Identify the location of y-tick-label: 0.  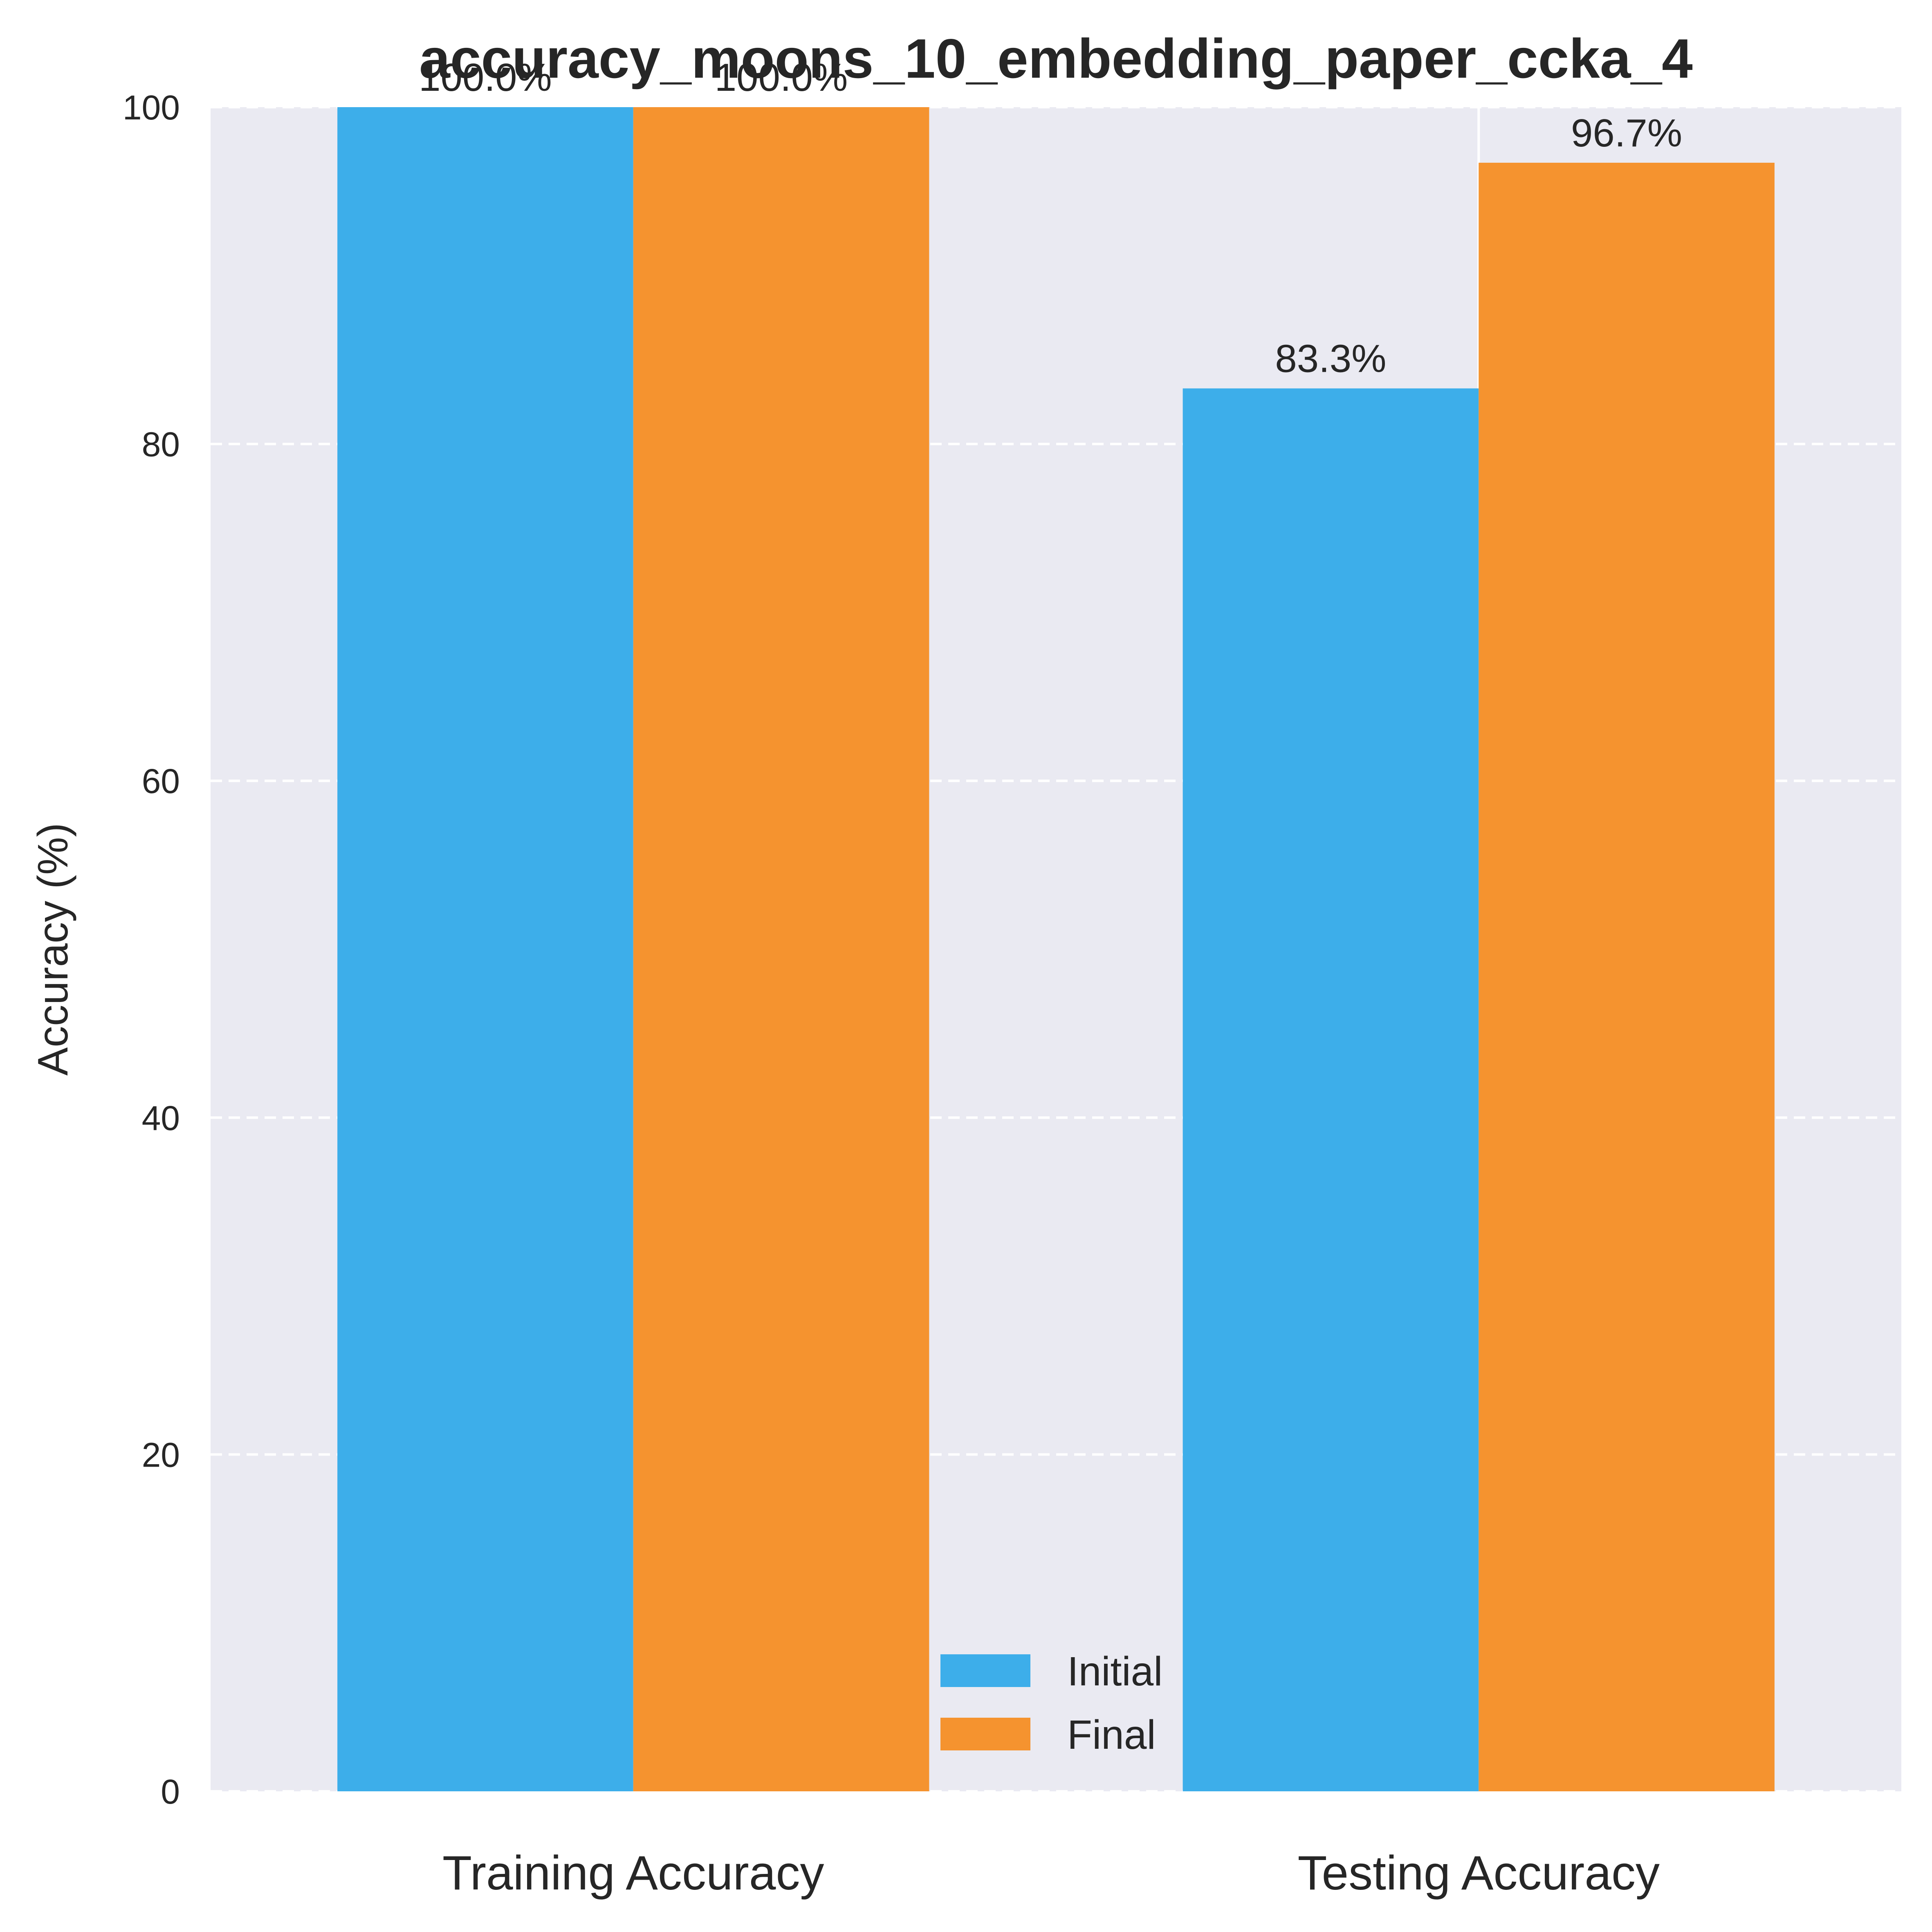
(171, 1791).